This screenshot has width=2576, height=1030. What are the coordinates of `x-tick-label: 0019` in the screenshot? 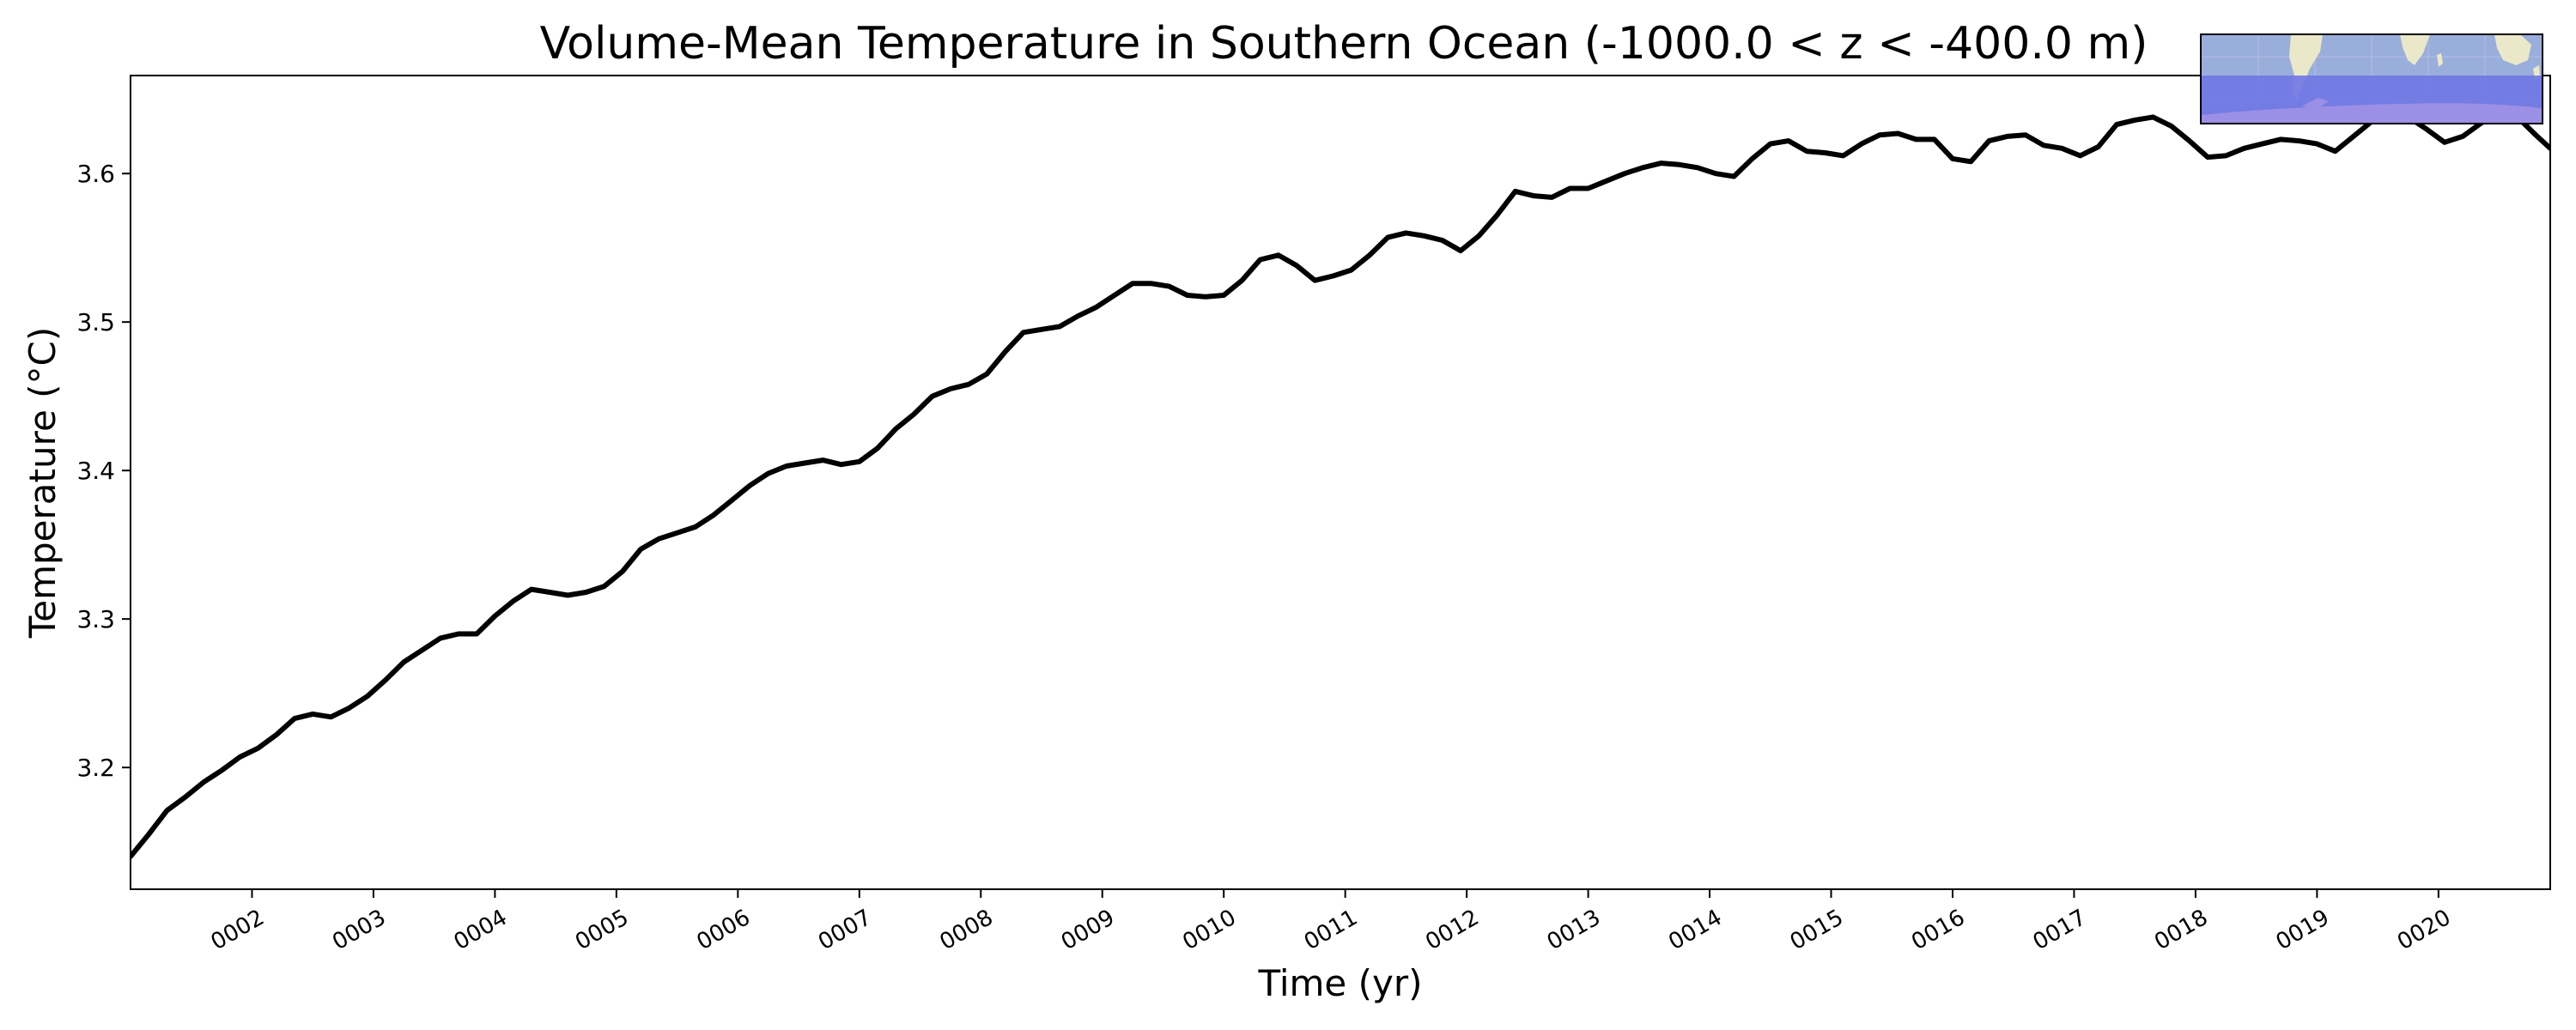 It's located at (2303, 930).